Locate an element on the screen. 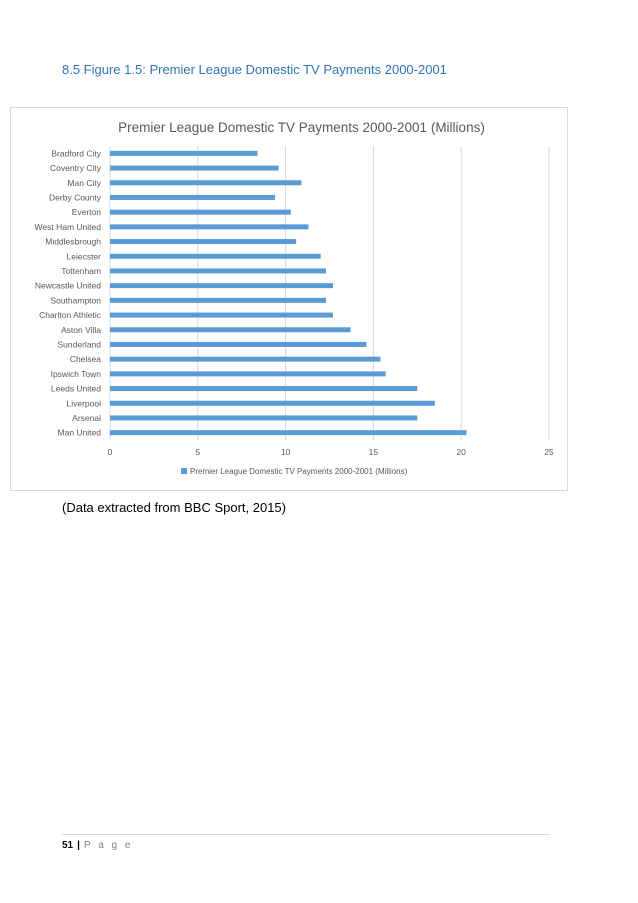  category-label: Leiecster is located at coordinates (84, 256).